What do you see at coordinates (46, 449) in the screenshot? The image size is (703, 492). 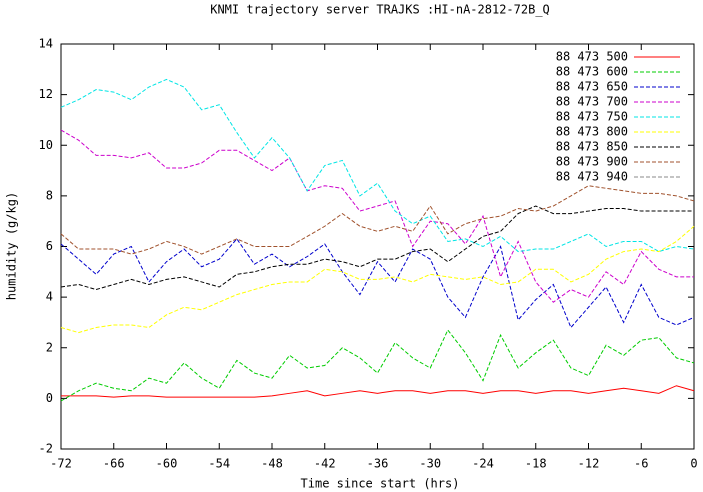 I see `y-tick-label: -2` at bounding box center [46, 449].